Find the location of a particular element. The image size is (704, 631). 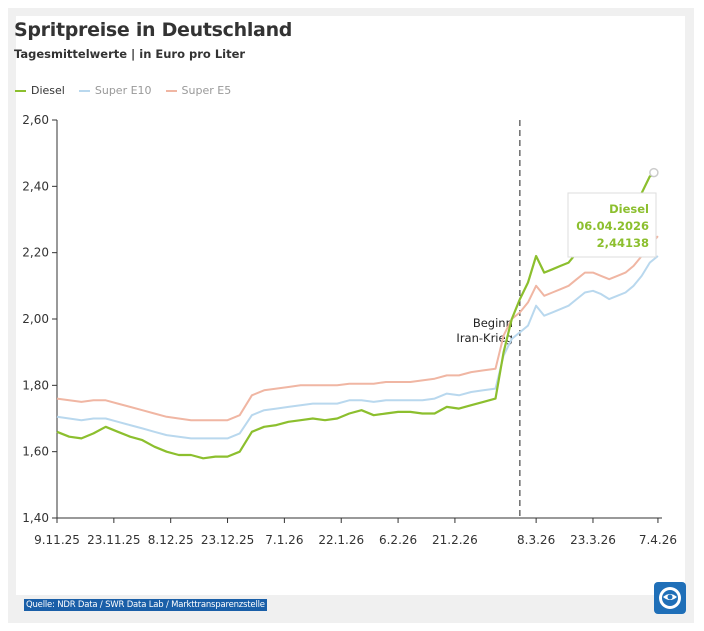

chart-title: Spritpreise in Deutschland is located at coordinates (153, 30).